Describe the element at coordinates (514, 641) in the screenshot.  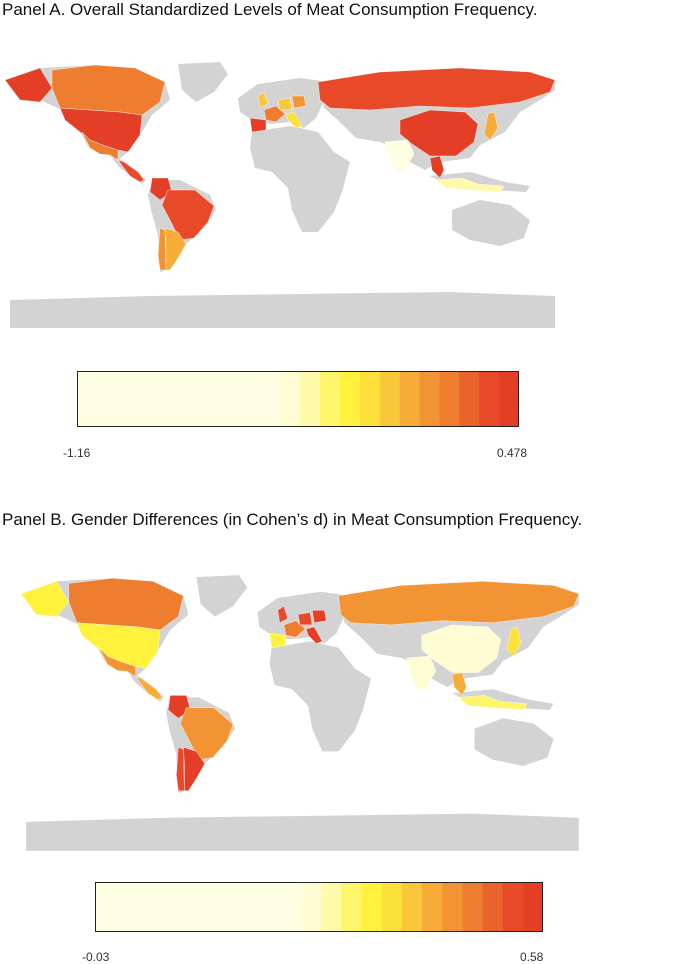
I see `panel-b-country-japan` at that location.